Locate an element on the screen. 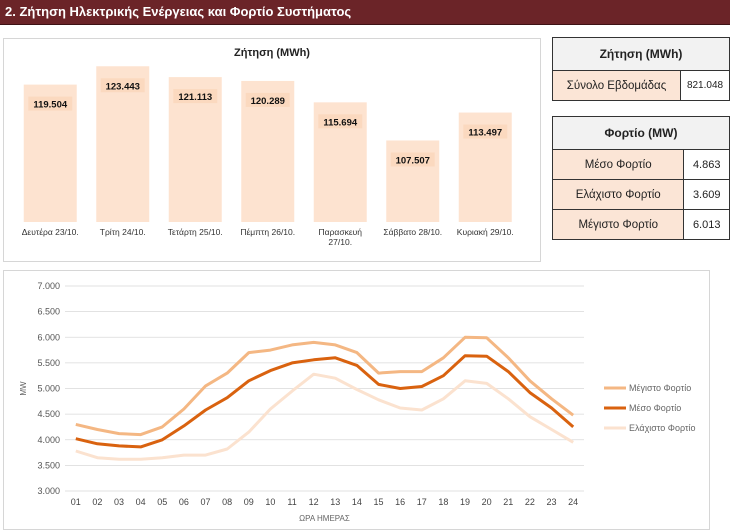 This screenshot has height=532, width=730. x-tick-label: 18 is located at coordinates (443, 502).